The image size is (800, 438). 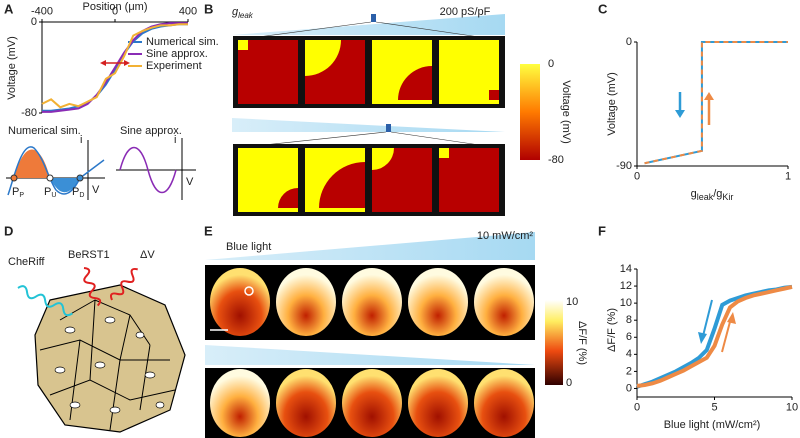 I want to click on inset-numerical: Numerical sim. i V PP PU PD, so click(x=55, y=162).